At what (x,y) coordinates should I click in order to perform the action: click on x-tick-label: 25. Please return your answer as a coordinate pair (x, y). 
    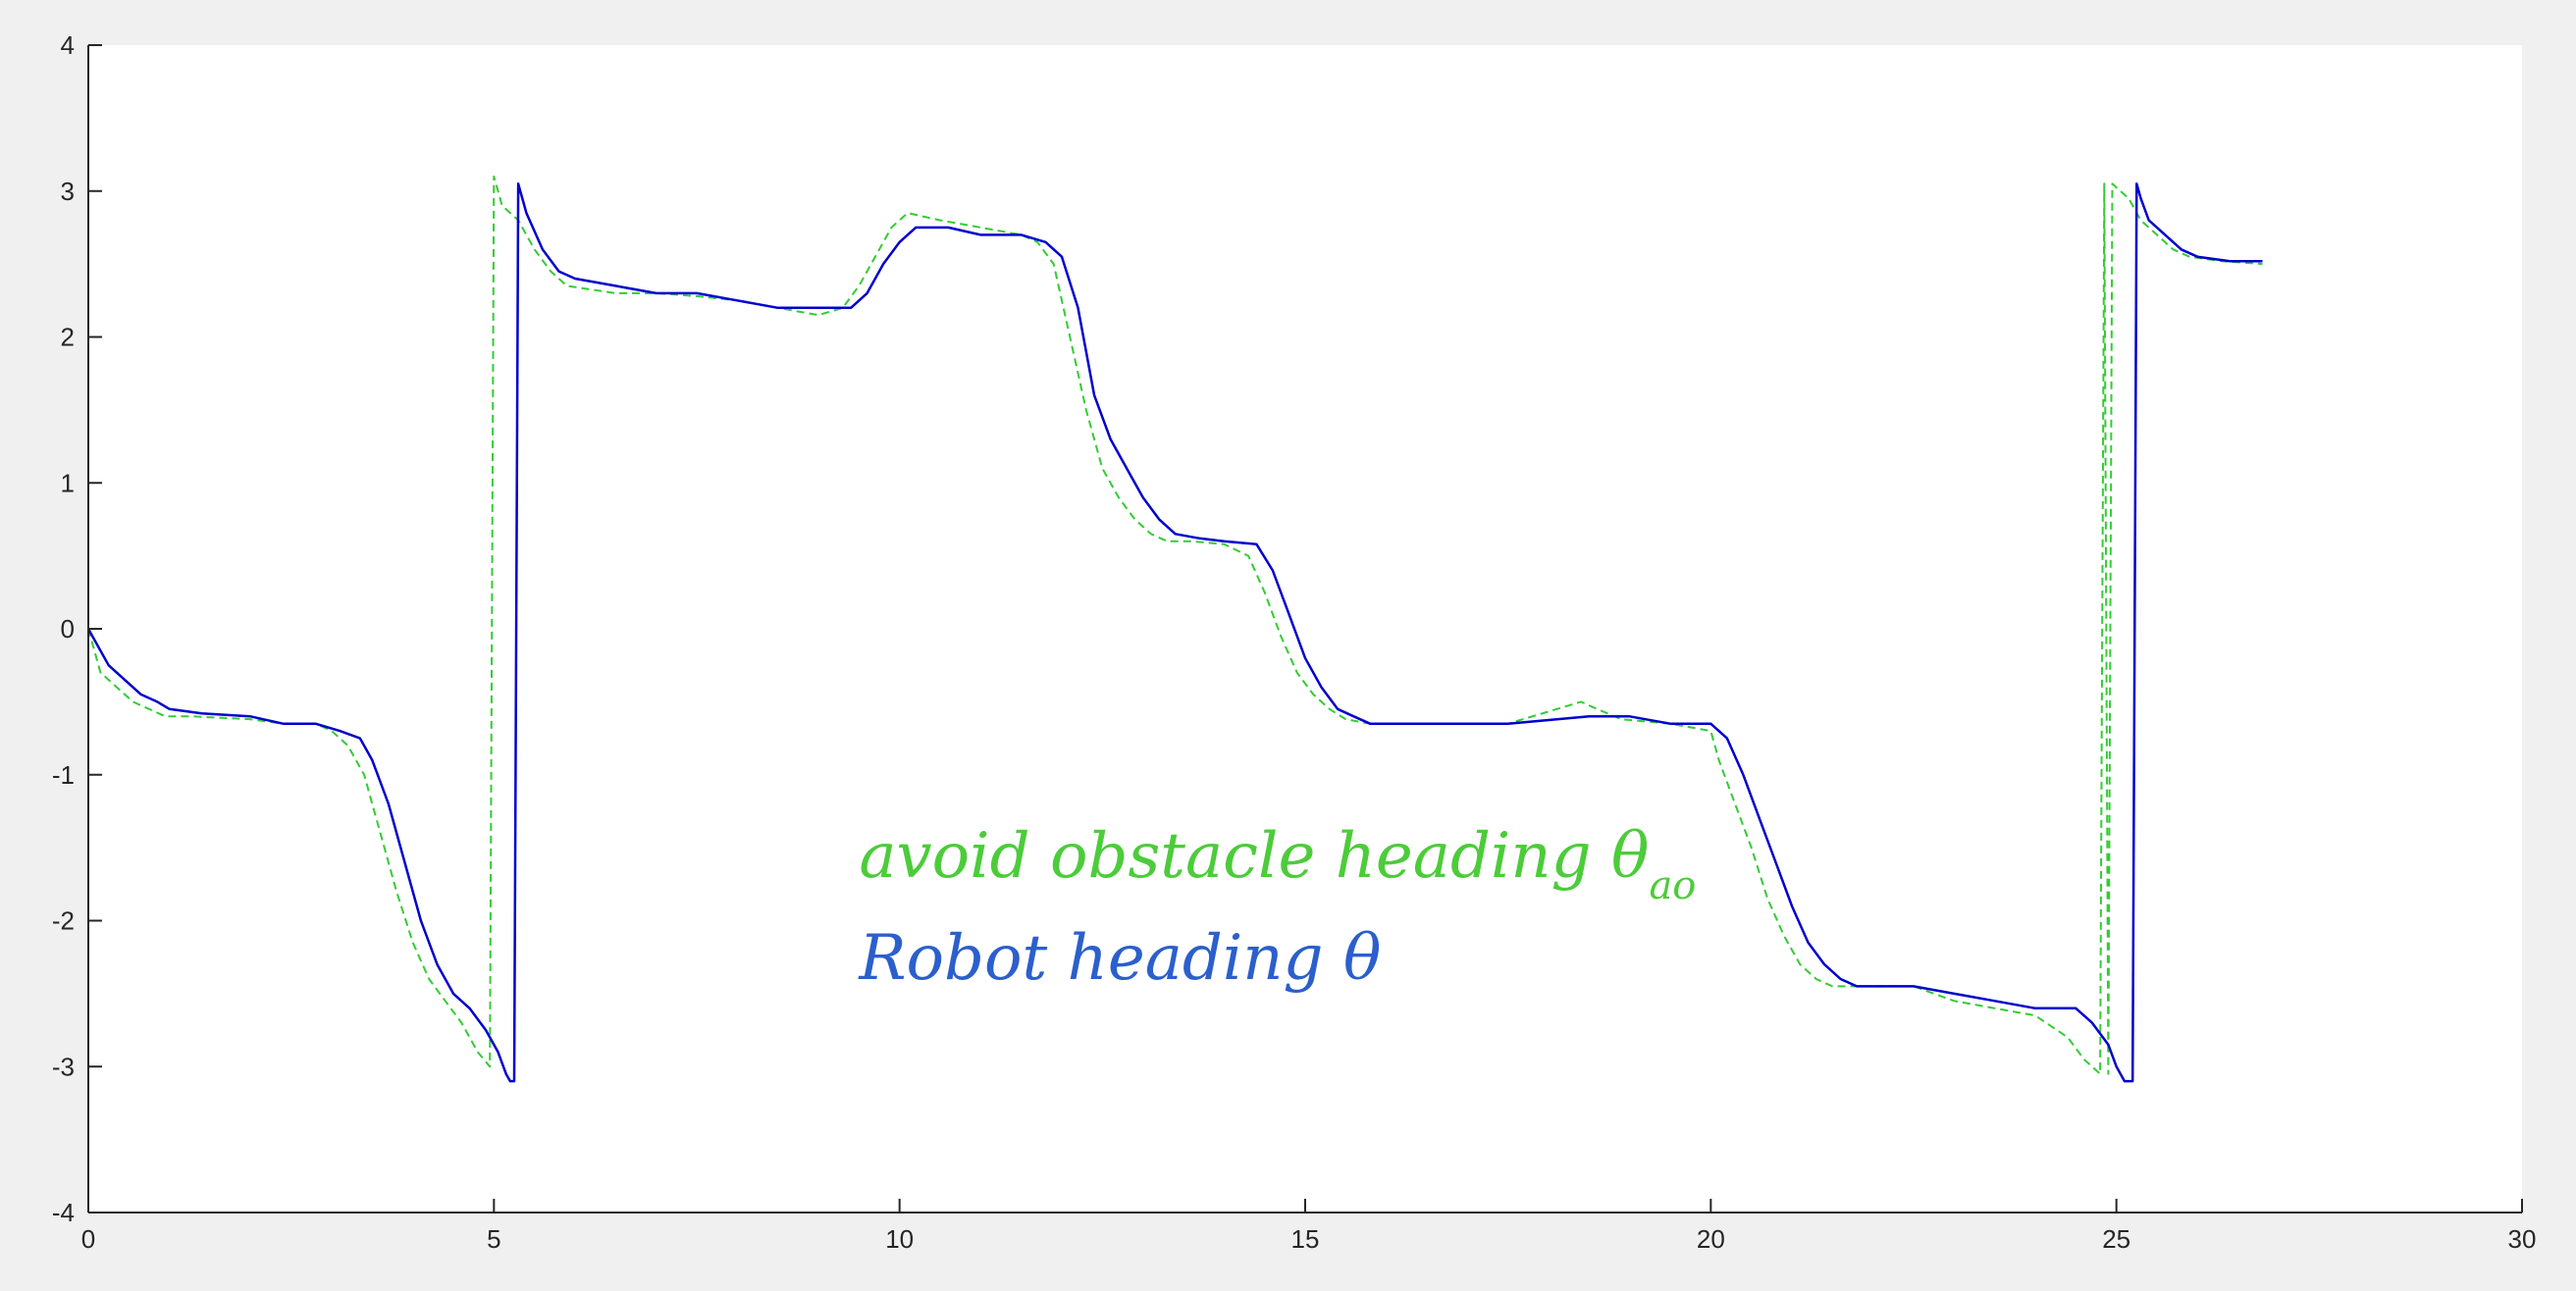
    Looking at the image, I should click on (2116, 1239).